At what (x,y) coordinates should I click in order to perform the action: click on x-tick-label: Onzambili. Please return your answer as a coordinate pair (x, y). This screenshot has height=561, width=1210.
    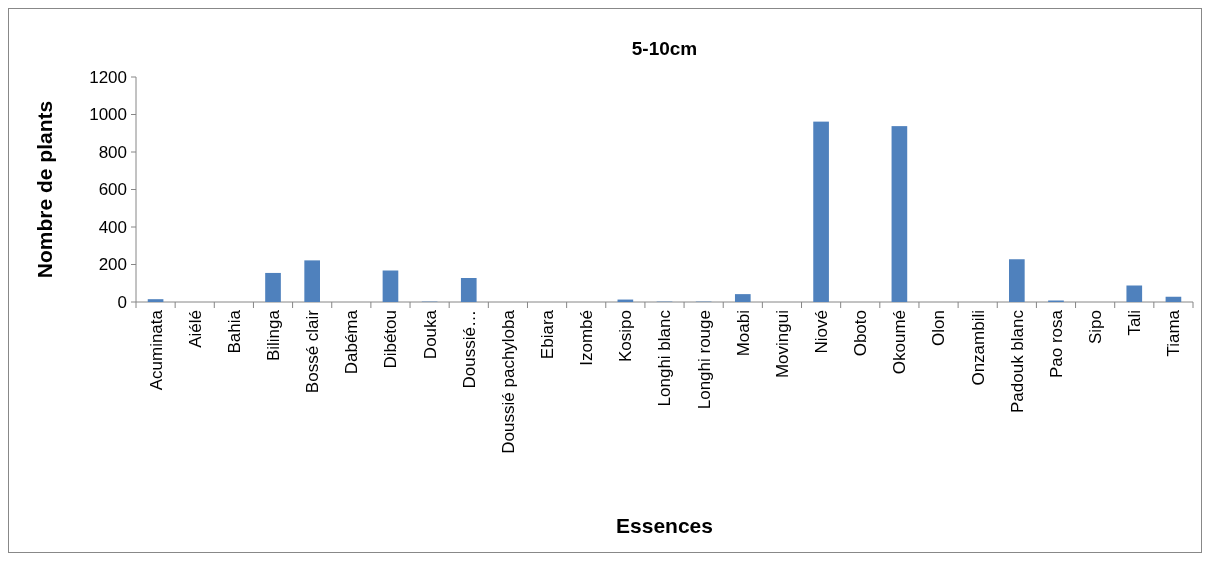
    Looking at the image, I should click on (978, 348).